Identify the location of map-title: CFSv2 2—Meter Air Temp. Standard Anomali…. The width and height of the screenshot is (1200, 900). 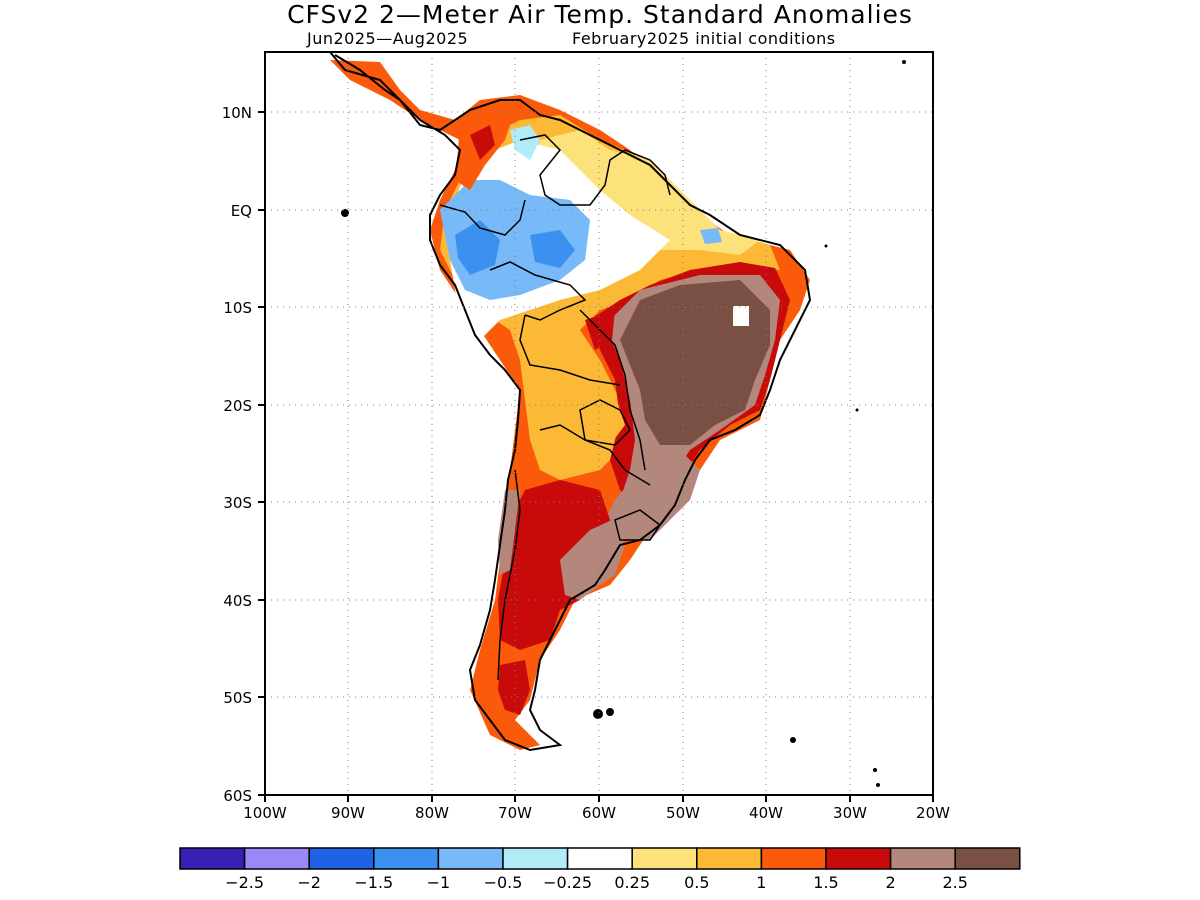
(600, 14).